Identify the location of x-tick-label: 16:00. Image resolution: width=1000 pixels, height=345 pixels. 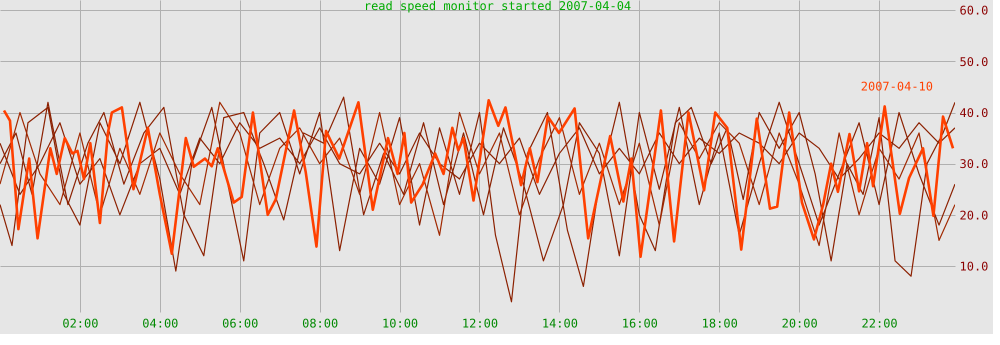
(640, 323).